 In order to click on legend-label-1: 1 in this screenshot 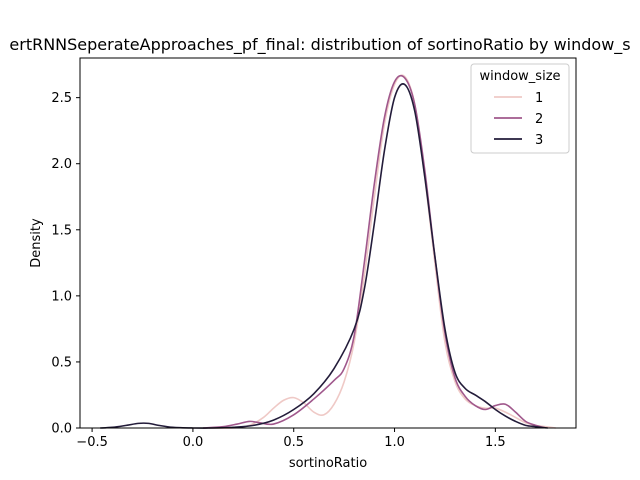, I will do `click(539, 98)`.